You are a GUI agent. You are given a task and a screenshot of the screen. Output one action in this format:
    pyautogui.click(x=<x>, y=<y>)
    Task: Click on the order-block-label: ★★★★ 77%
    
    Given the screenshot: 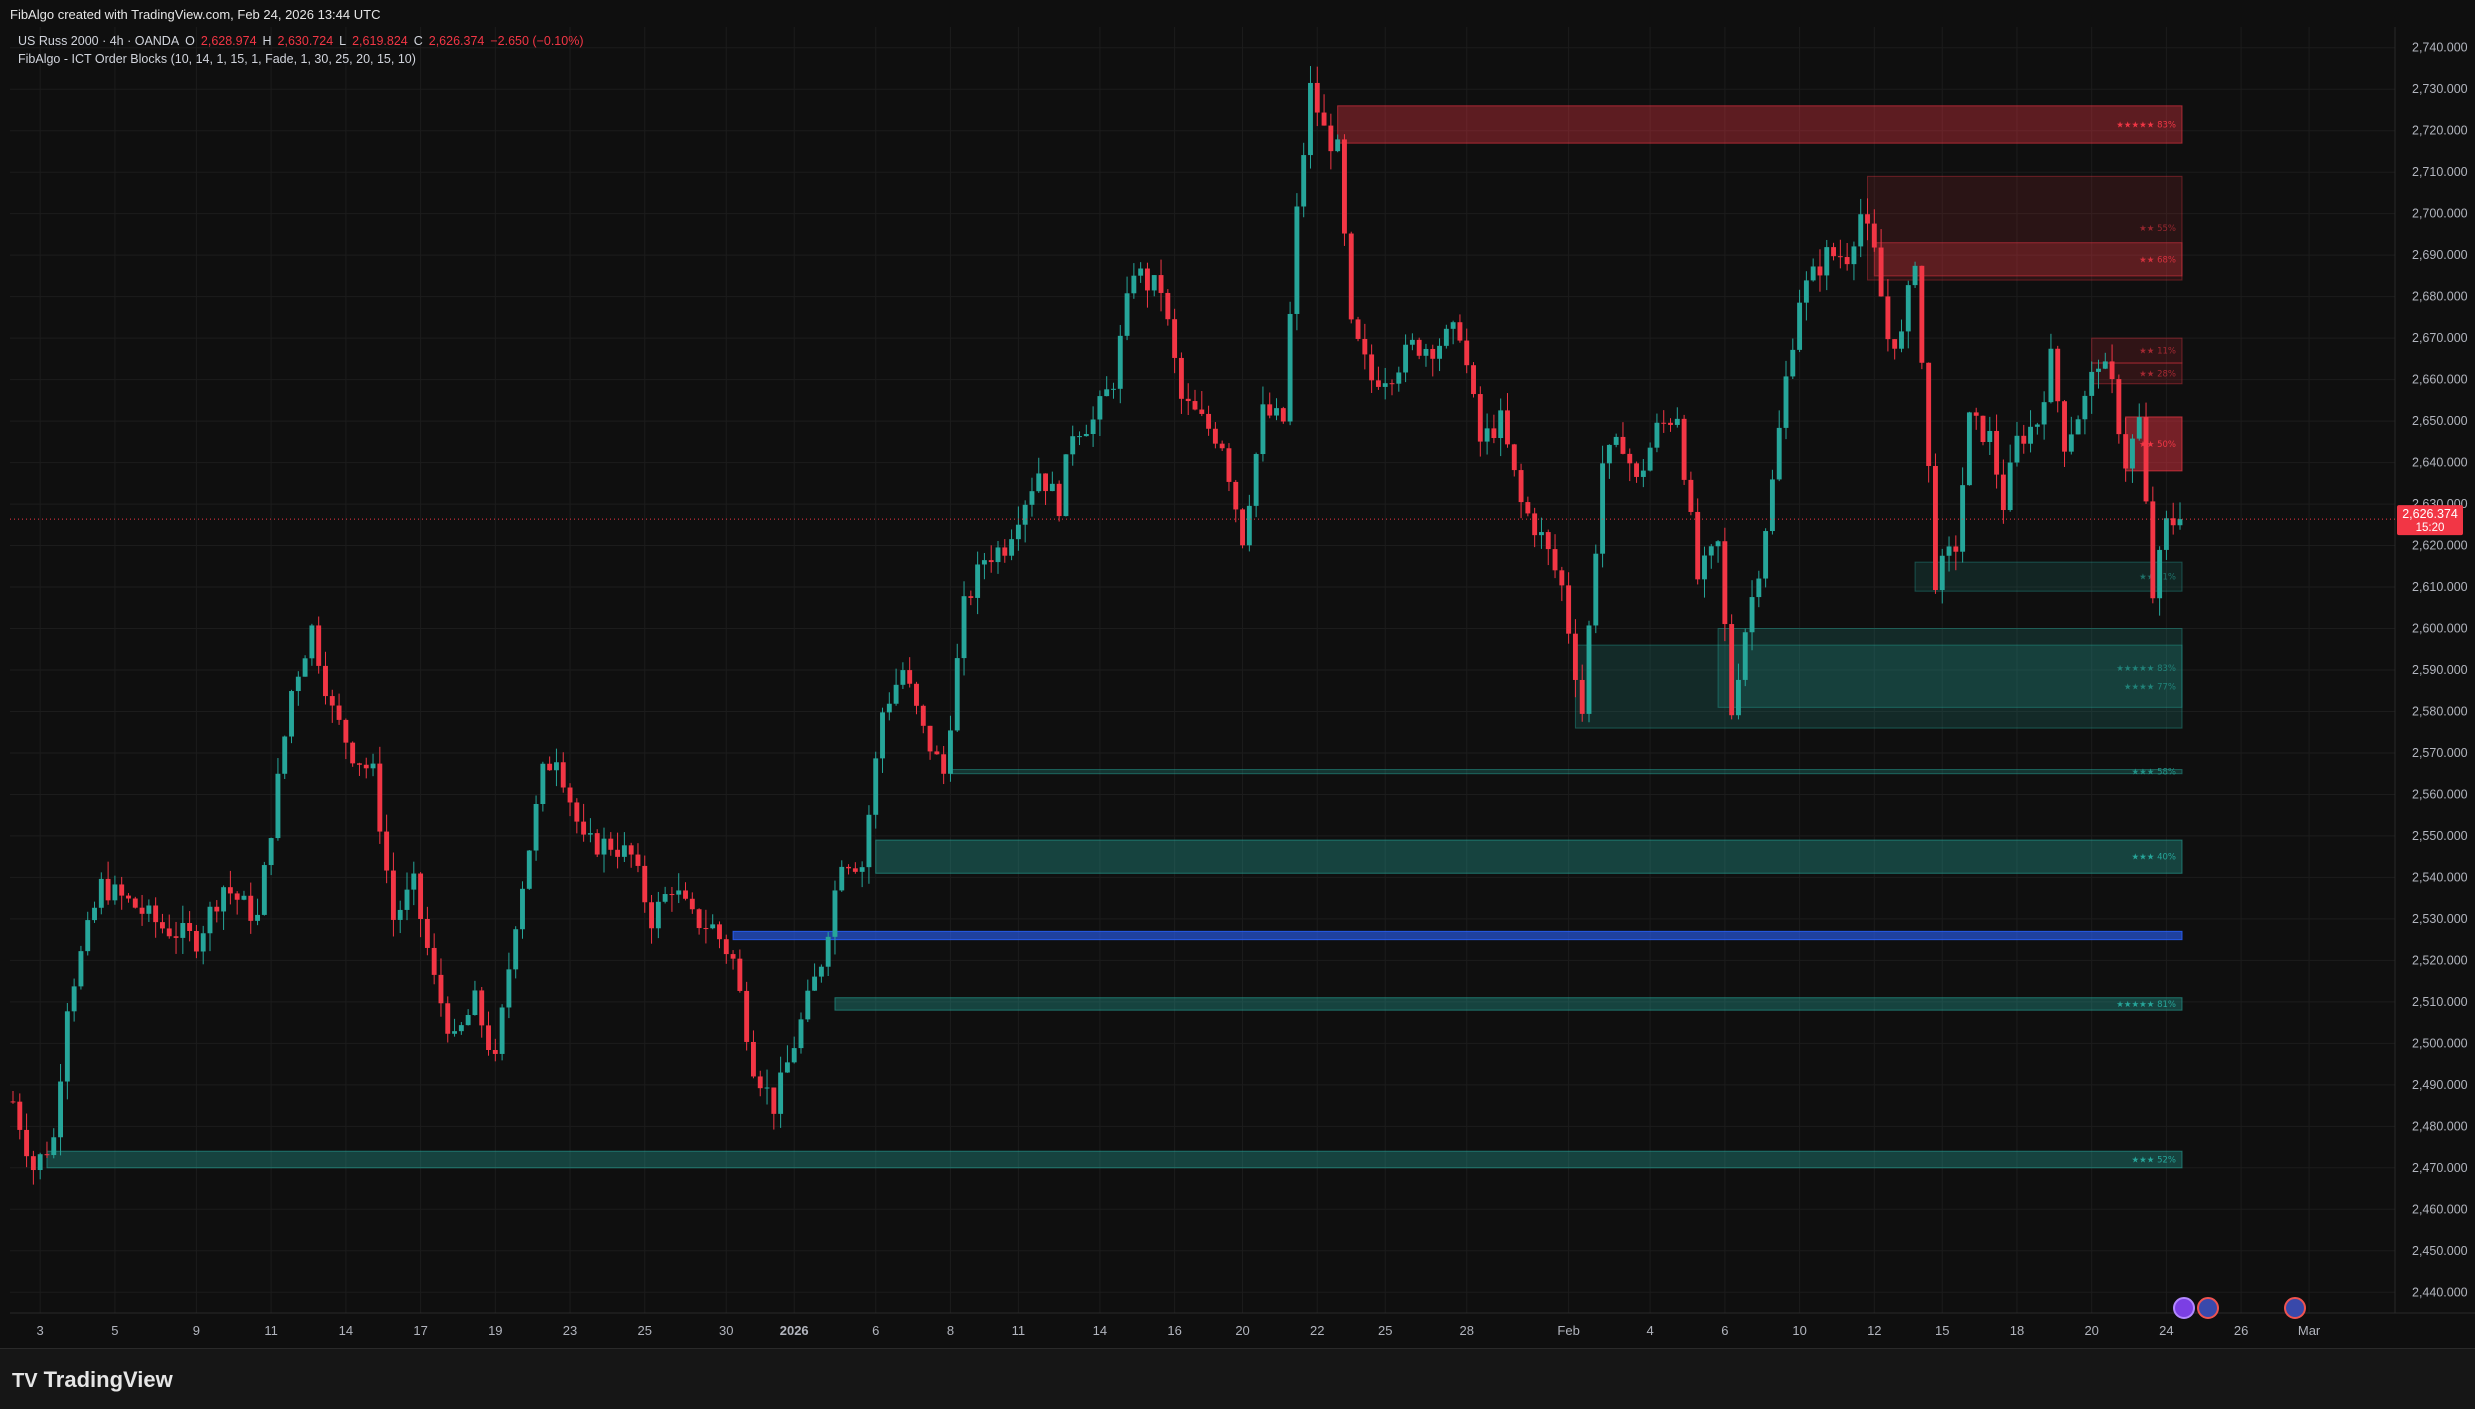 What is the action you would take?
    pyautogui.click(x=2150, y=688)
    